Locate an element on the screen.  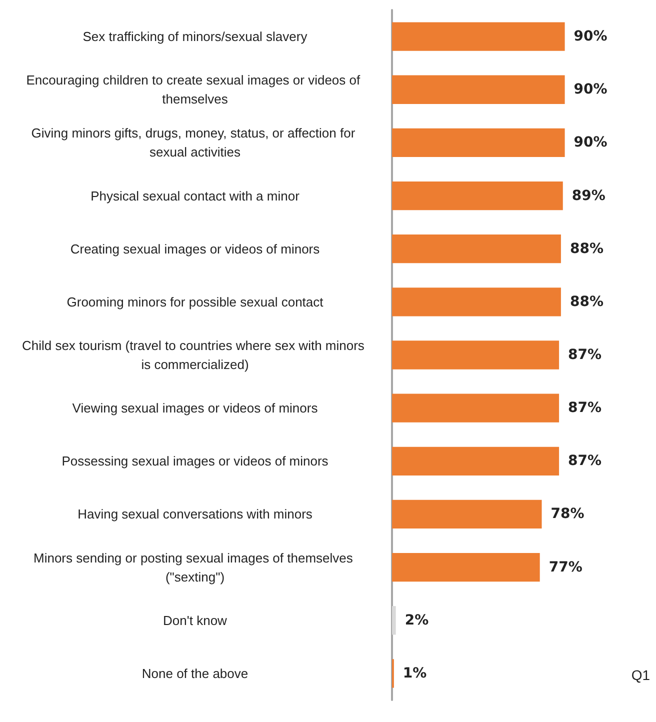
data-label: 77% is located at coordinates (565, 567).